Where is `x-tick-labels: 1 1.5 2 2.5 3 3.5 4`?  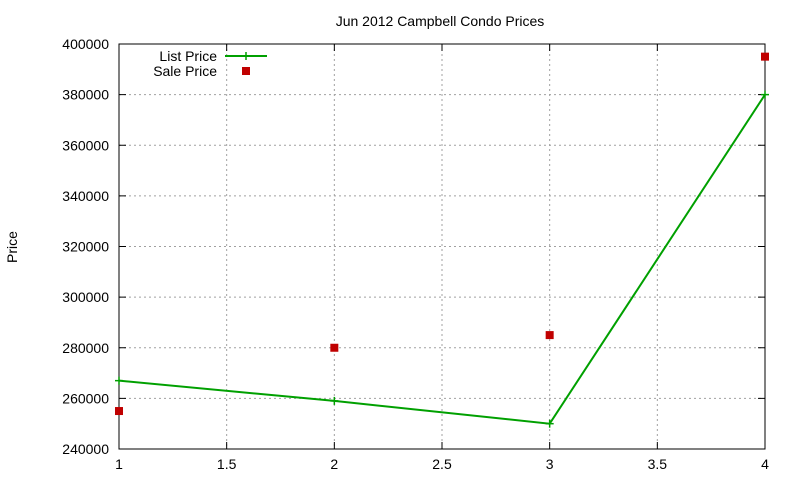 x-tick-labels: 1 1.5 2 2.5 3 3.5 4 is located at coordinates (442, 464).